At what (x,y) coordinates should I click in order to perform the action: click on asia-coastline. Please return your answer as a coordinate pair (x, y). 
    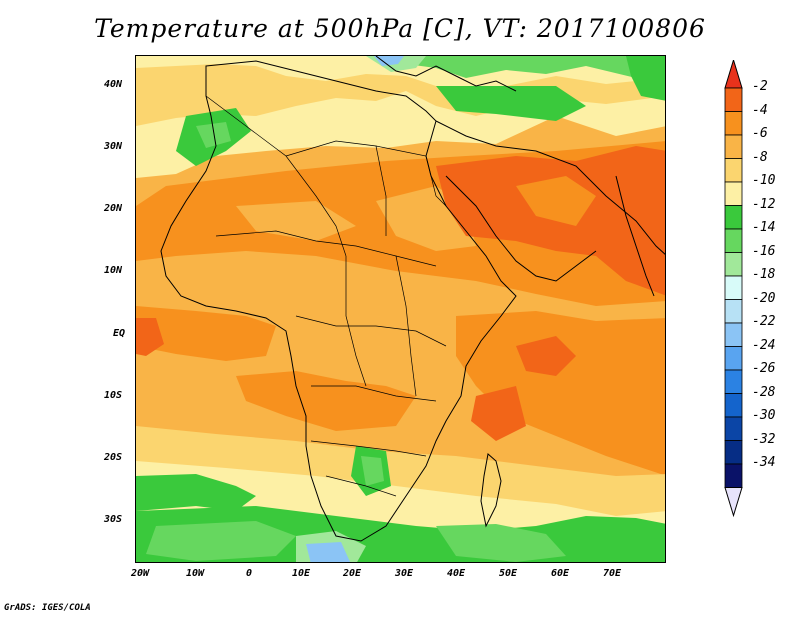
    Looking at the image, I should click on (550, 187).